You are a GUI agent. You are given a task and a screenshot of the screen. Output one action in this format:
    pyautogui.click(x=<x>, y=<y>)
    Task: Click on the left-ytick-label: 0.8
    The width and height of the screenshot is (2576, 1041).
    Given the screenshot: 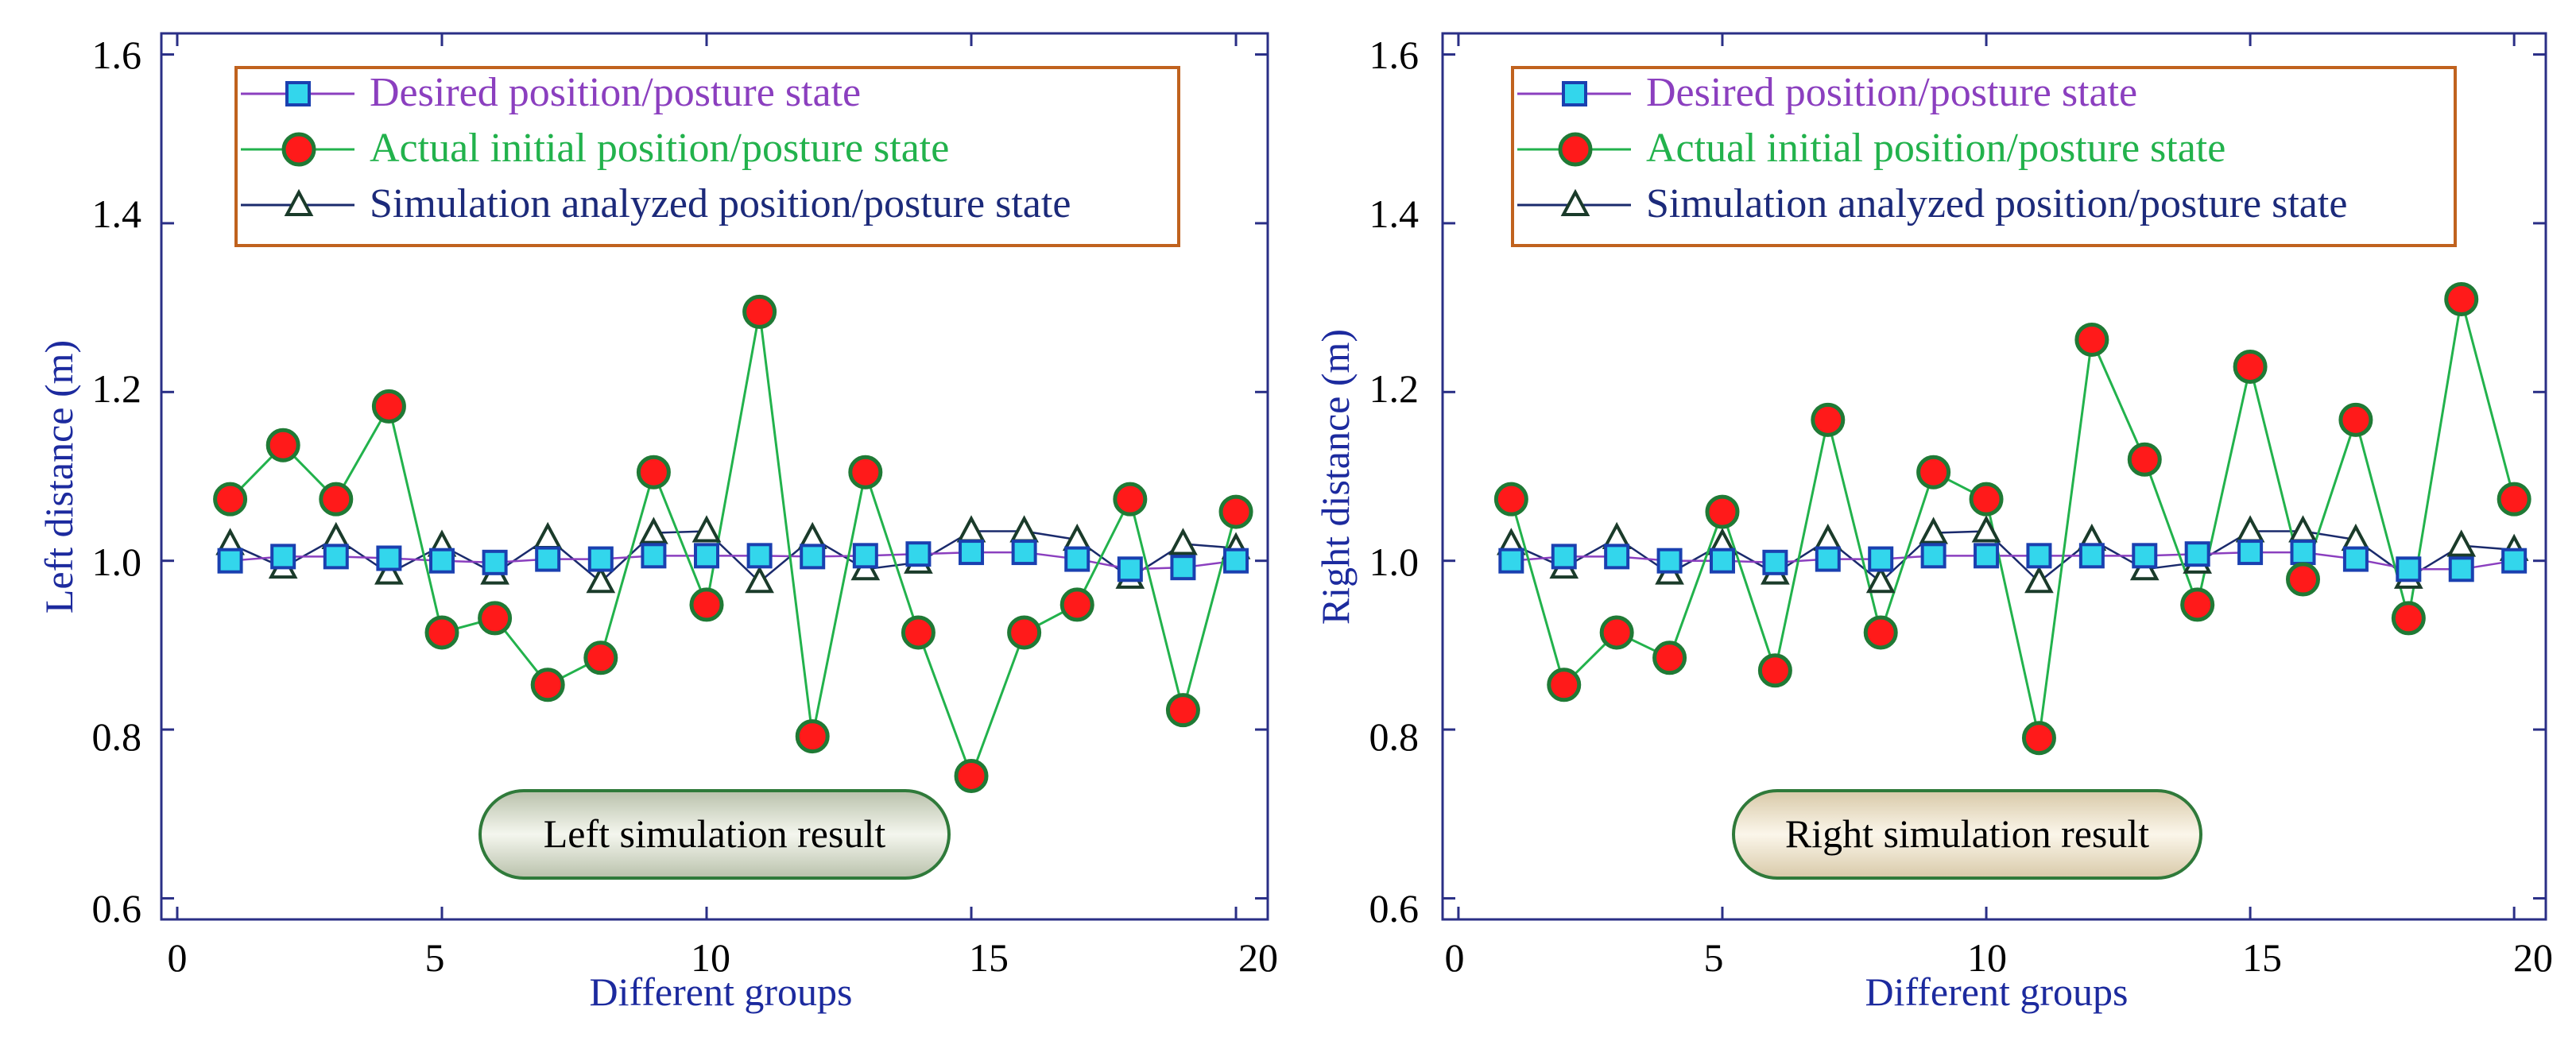 What is the action you would take?
    pyautogui.click(x=117, y=736)
    